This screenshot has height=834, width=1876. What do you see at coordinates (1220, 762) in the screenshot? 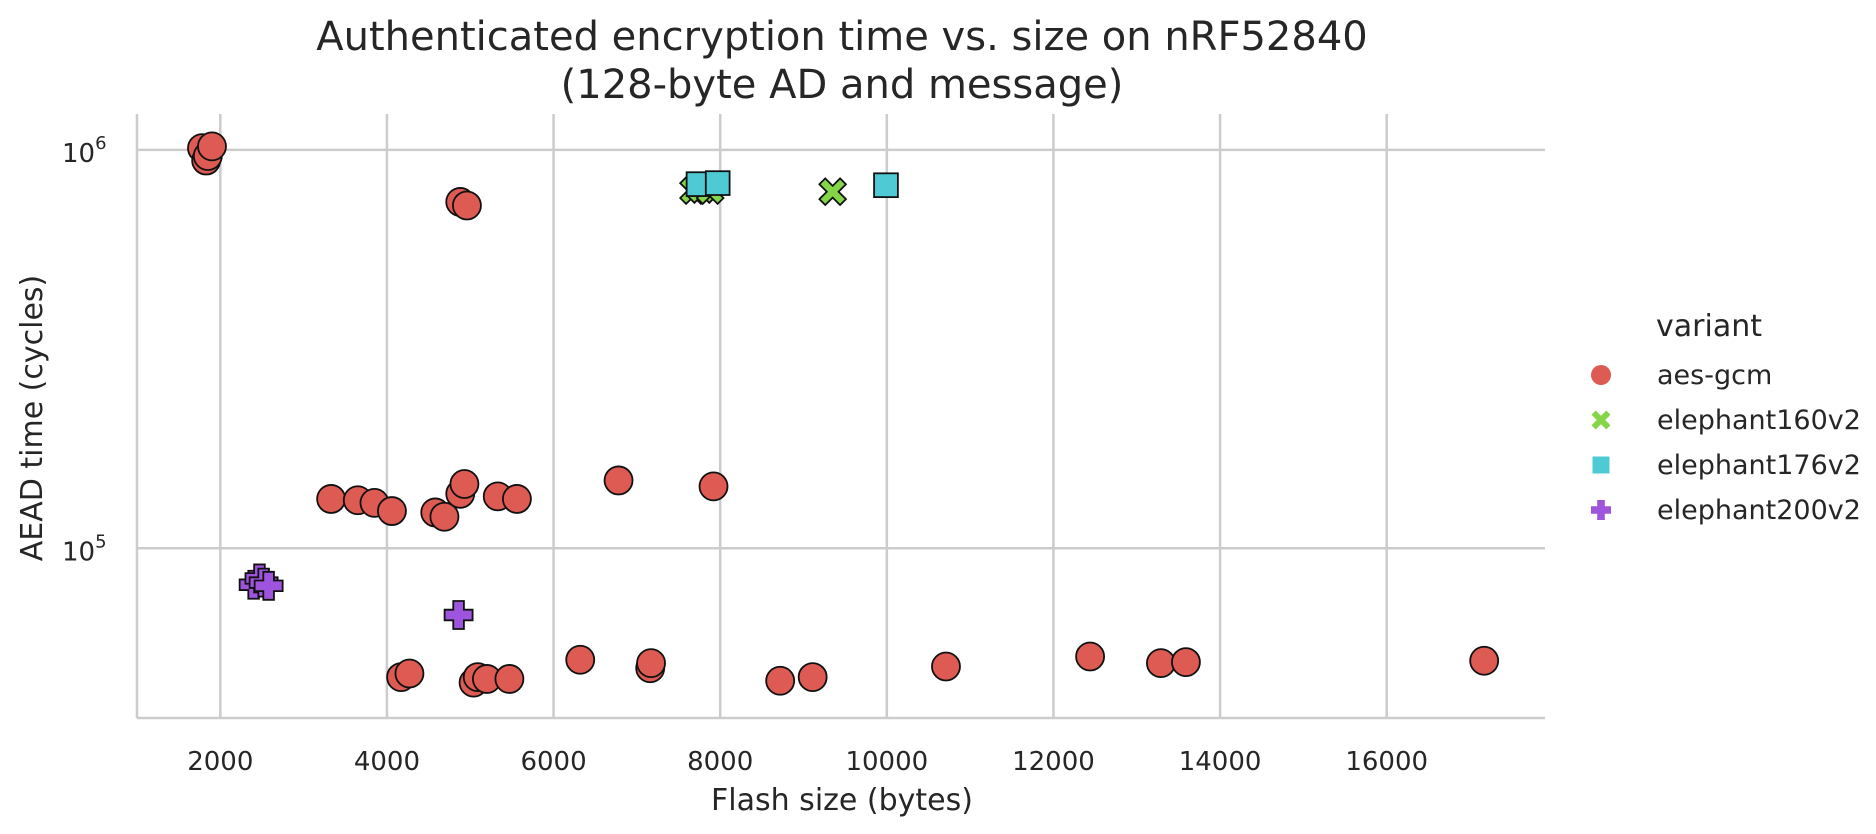
I see `x-tick-label: 14000` at bounding box center [1220, 762].